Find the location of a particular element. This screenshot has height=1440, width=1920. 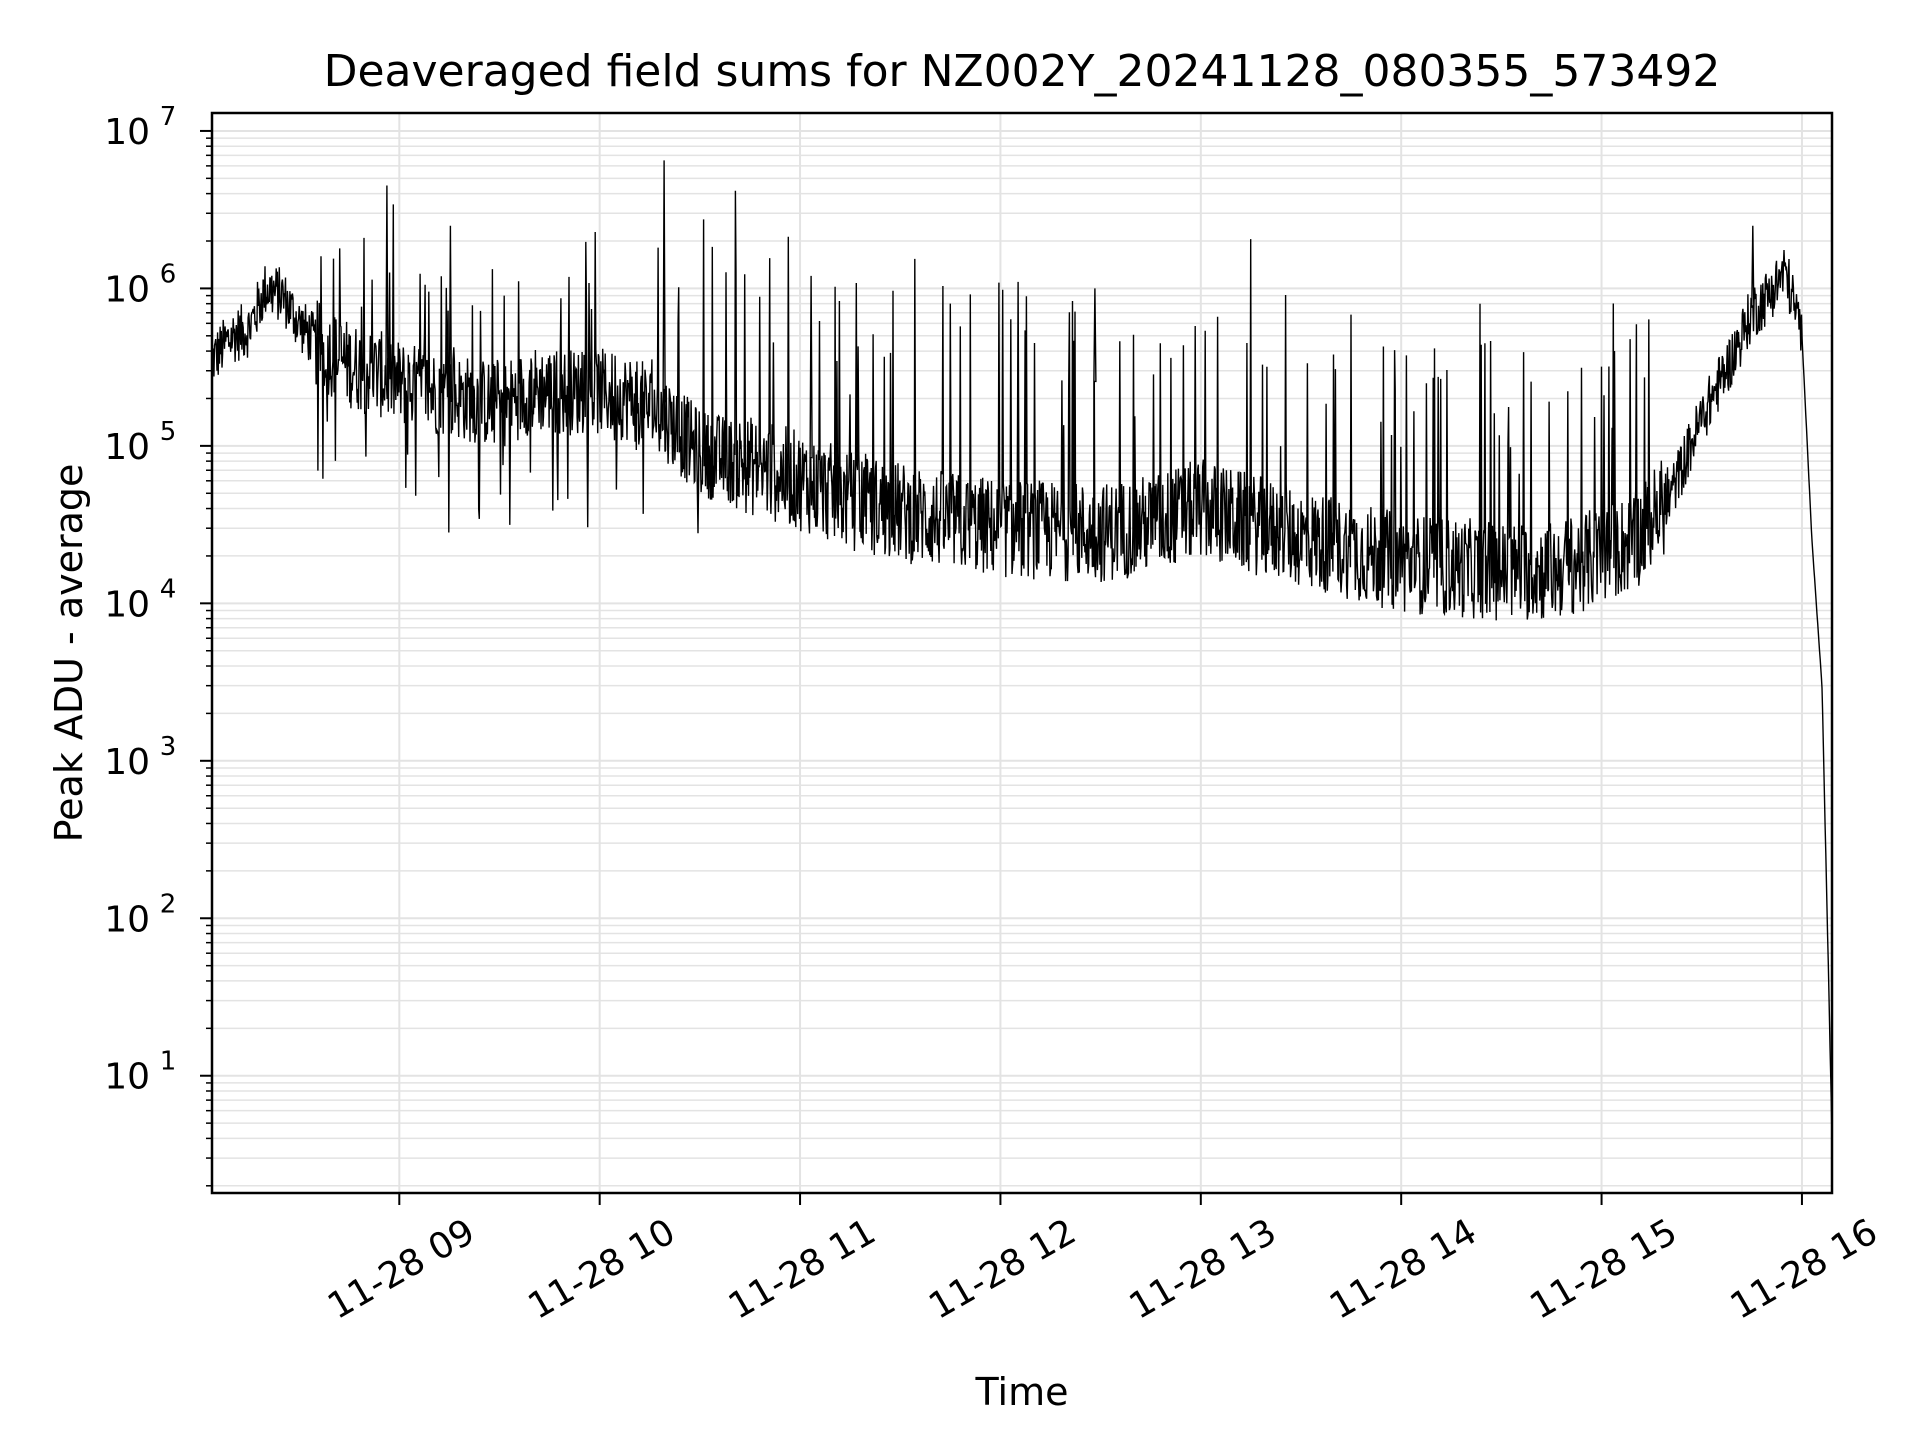

x-tick-label: 11-28 12 is located at coordinates (1002, 1269).